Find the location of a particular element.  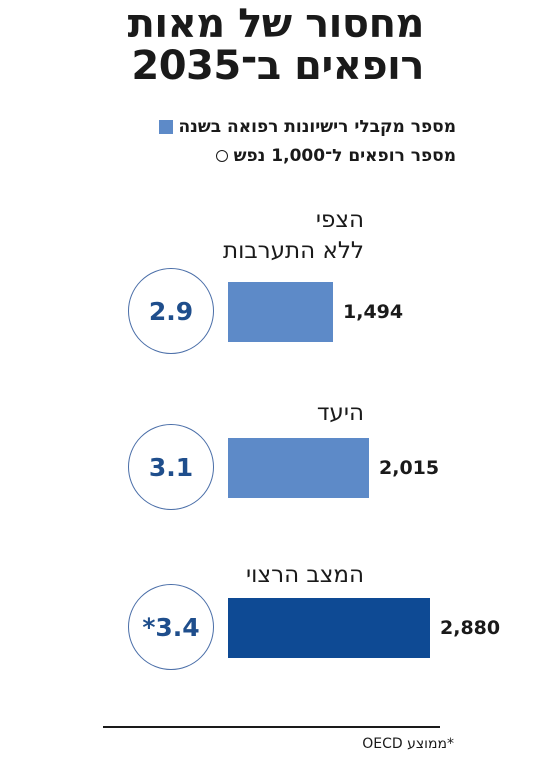

title-line-2: רופאים ב־2035 is located at coordinates (277, 66).